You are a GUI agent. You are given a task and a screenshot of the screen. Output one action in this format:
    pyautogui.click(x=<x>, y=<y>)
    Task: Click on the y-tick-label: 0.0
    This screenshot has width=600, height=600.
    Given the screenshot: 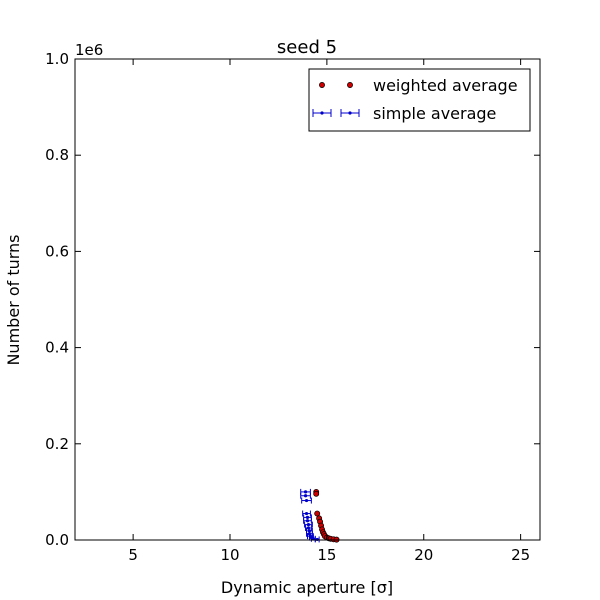 What is the action you would take?
    pyautogui.click(x=57, y=540)
    